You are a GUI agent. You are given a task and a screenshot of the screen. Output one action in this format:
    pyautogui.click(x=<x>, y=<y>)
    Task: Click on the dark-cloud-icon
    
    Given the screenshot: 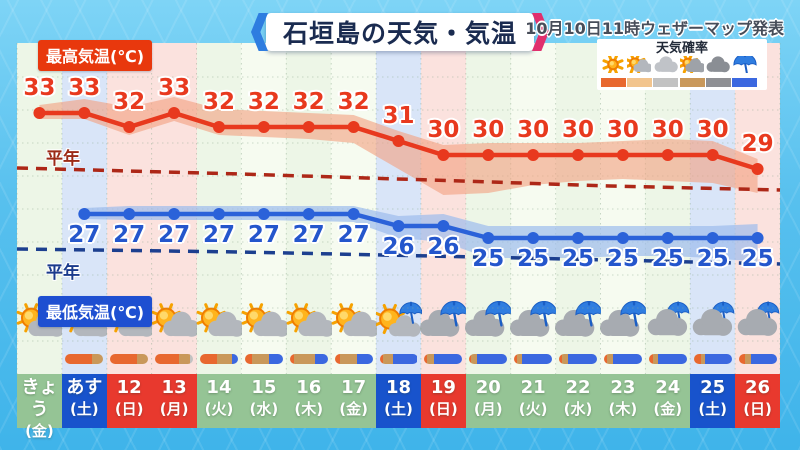 What is the action you would take?
    pyautogui.click(x=718, y=66)
    